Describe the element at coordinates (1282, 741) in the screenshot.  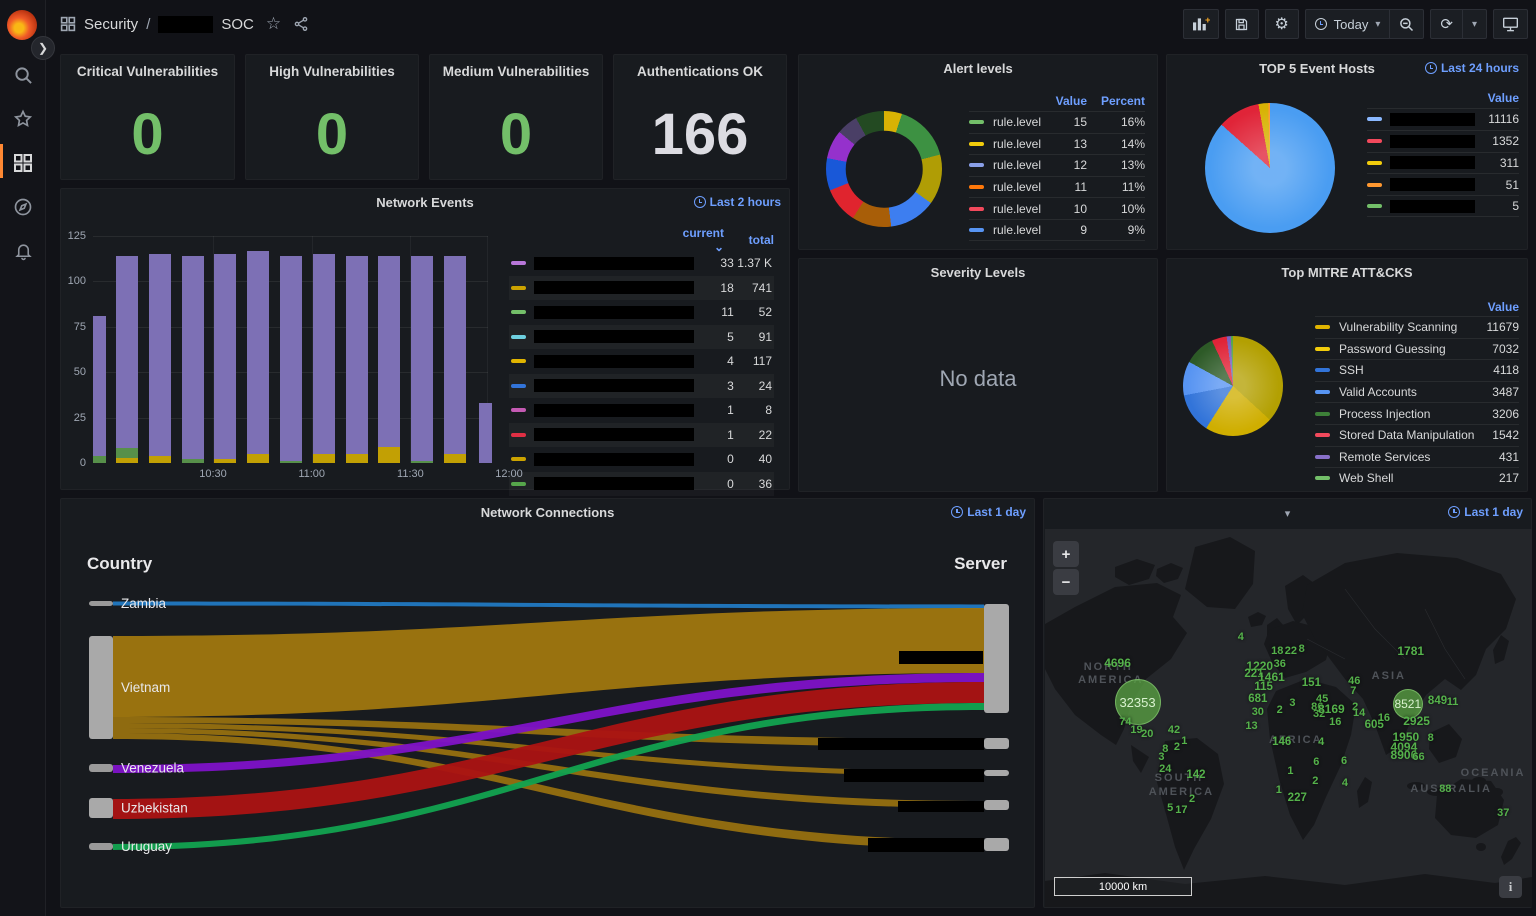
I see `map-marker: 146` at that location.